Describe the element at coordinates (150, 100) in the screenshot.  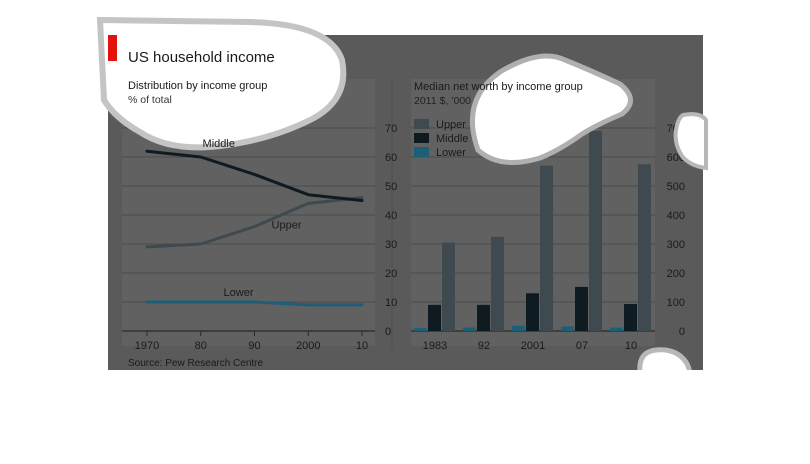
I see `left-unit-label: % of total` at that location.